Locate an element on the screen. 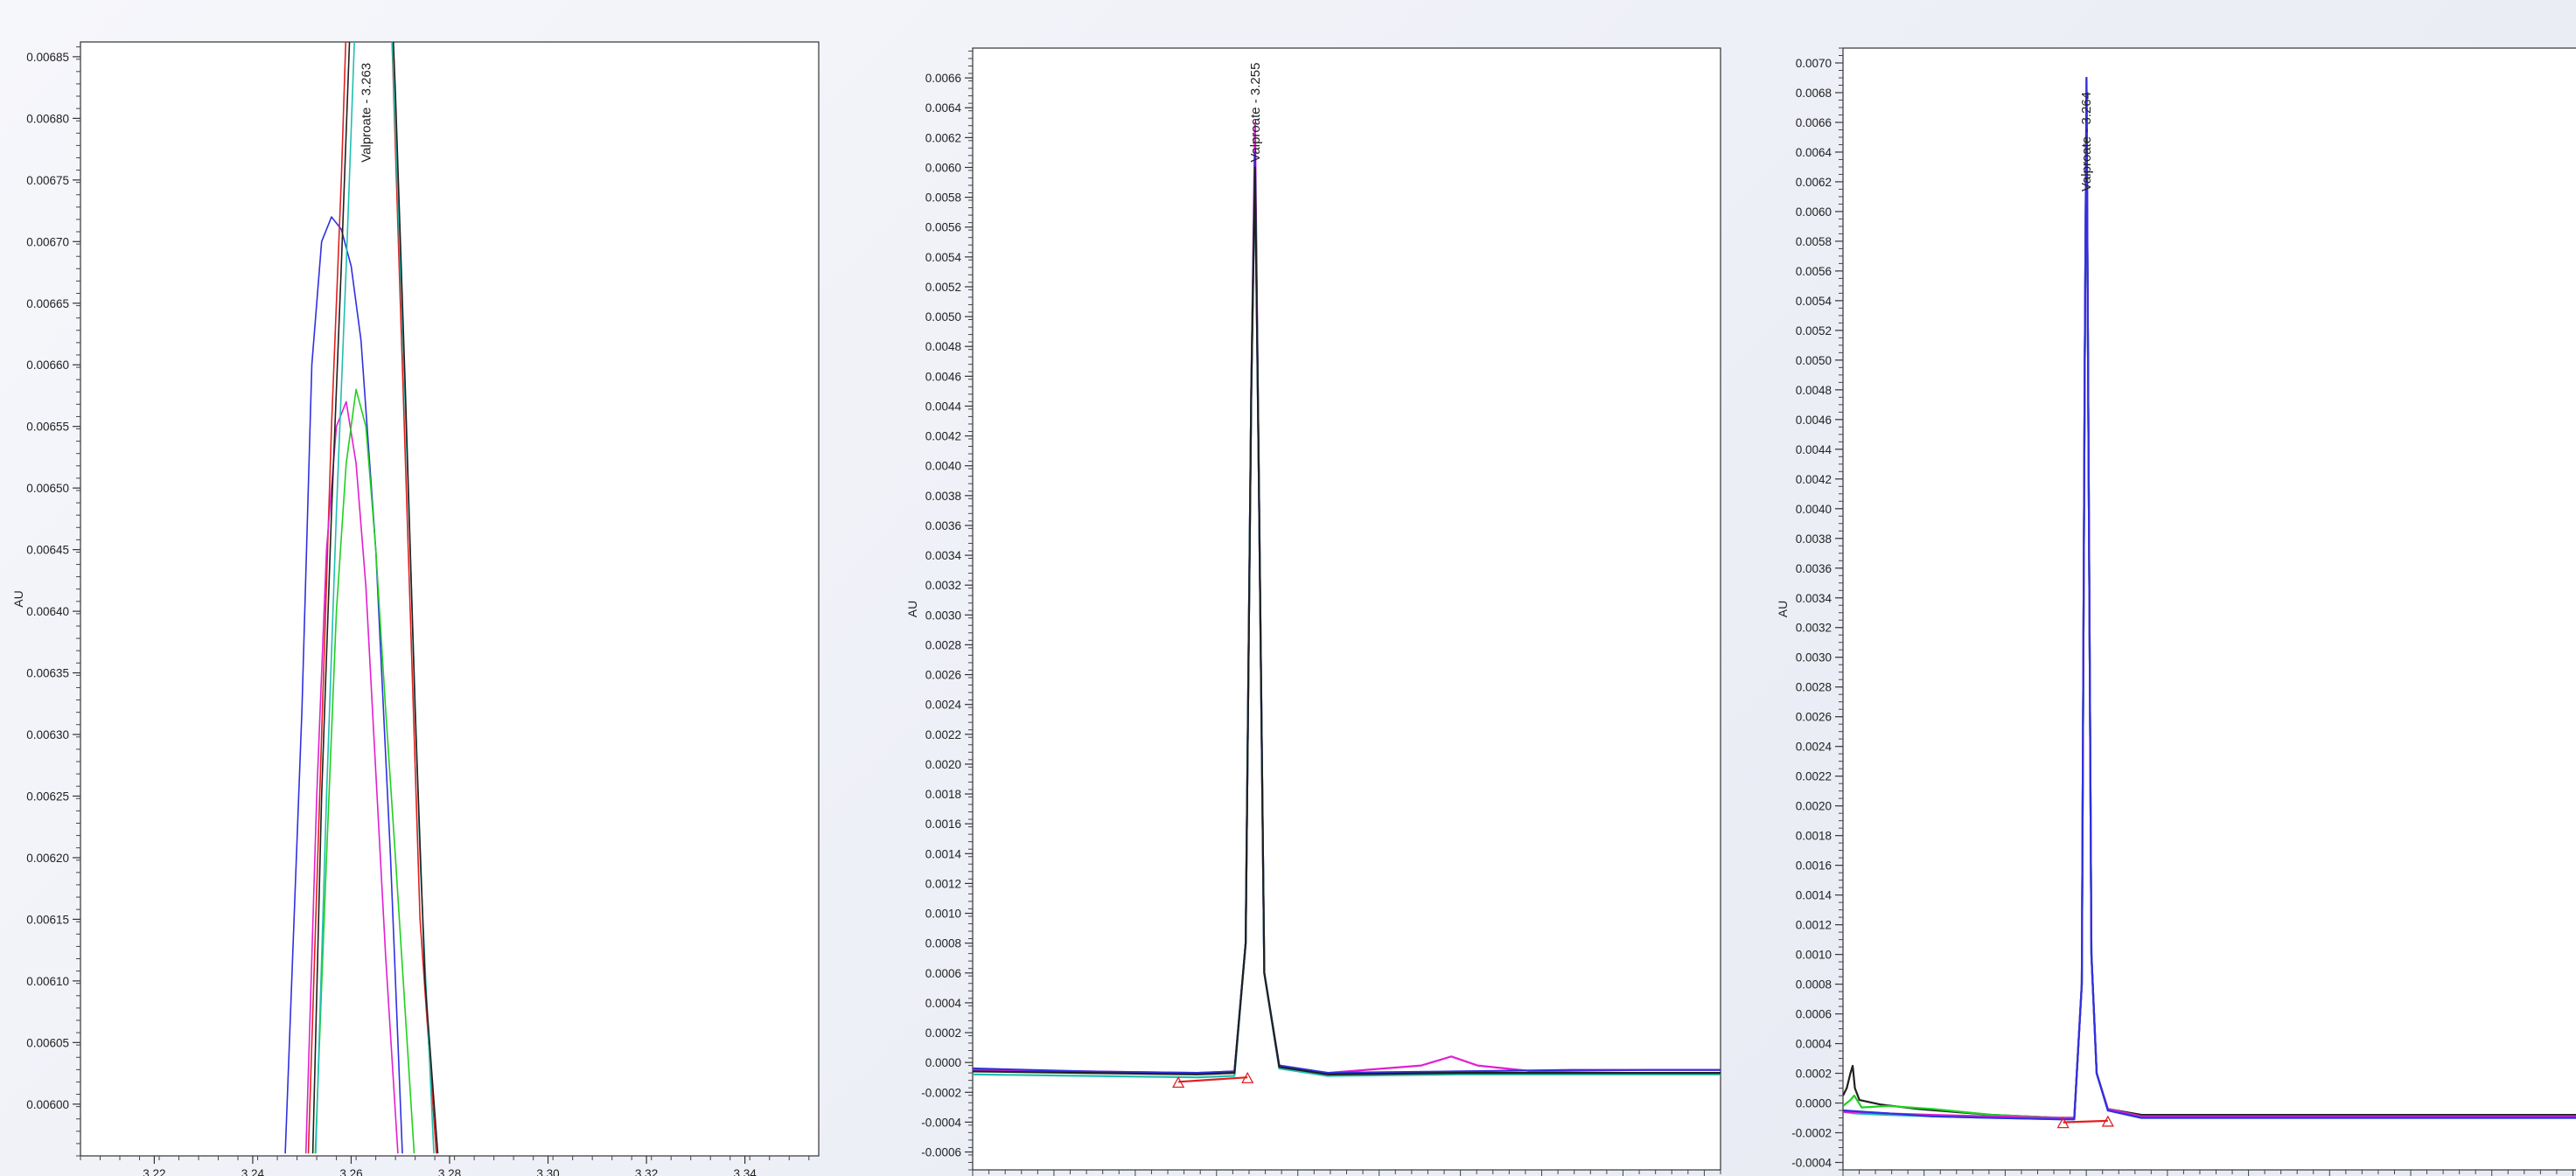 The width and height of the screenshot is (2576, 1176). y-axis-label: AU is located at coordinates (912, 609).